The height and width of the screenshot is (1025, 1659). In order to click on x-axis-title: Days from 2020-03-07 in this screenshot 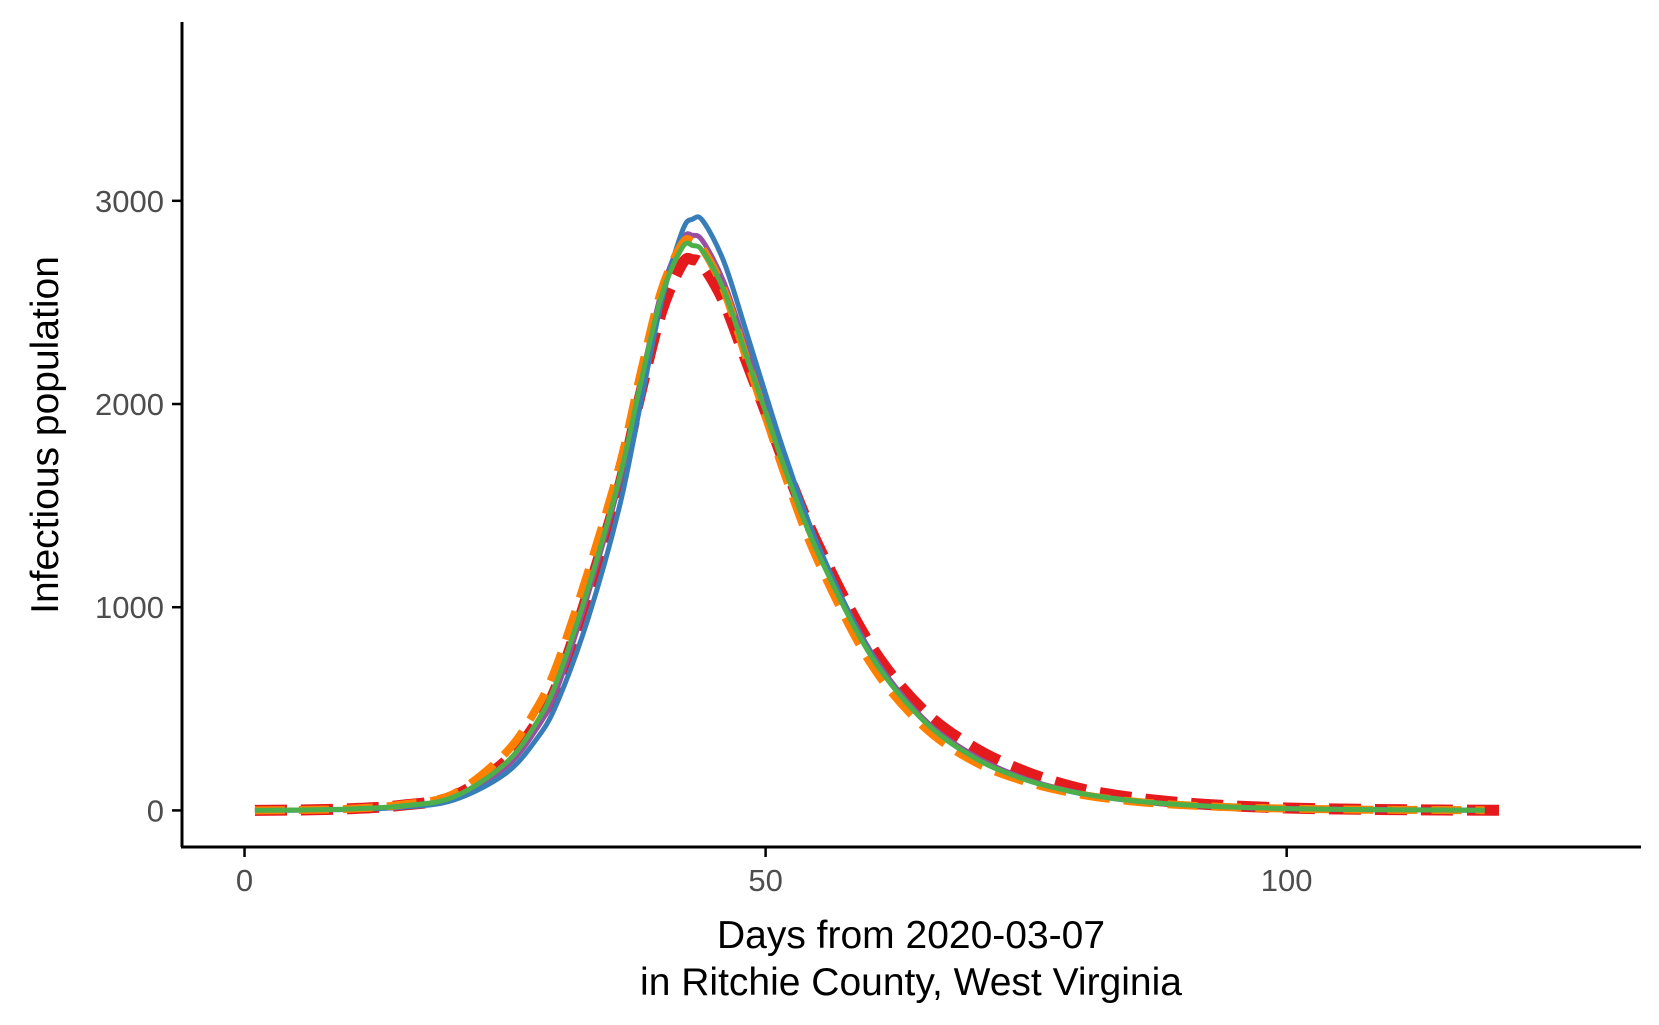, I will do `click(911, 935)`.